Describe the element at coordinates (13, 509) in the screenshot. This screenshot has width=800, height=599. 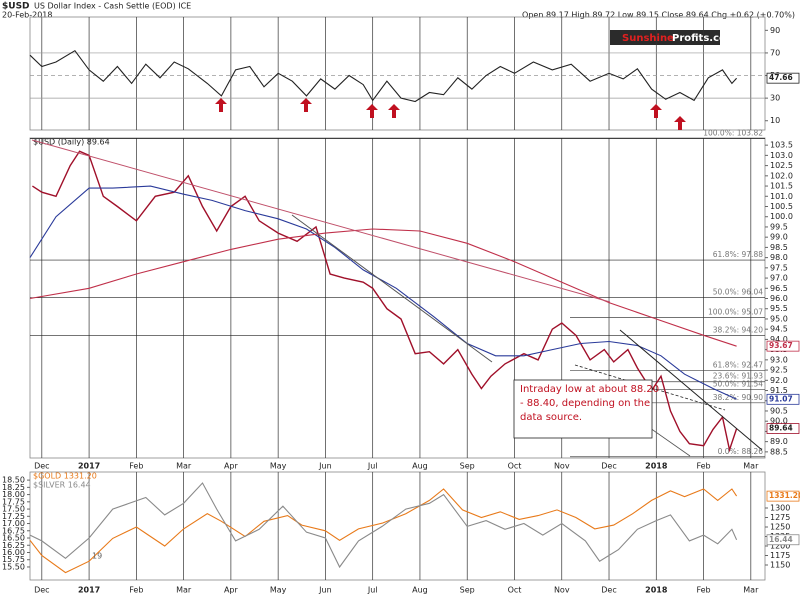
I see `y-tick-label: 17.50` at that location.